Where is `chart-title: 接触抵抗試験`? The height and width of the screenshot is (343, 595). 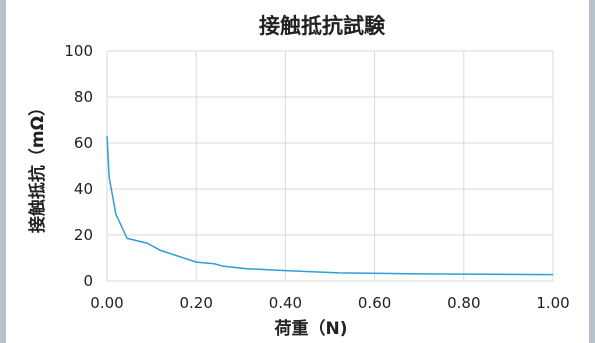 chart-title: 接触抵抗試験 is located at coordinates (322, 26).